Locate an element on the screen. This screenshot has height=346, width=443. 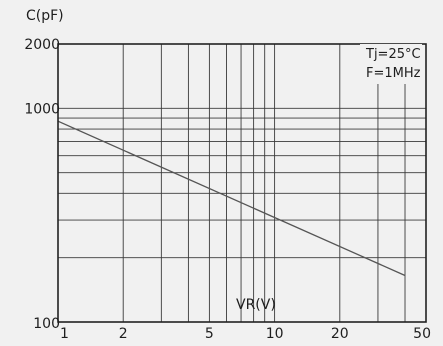
x-tick-label: 50 is located at coordinates (422, 334).